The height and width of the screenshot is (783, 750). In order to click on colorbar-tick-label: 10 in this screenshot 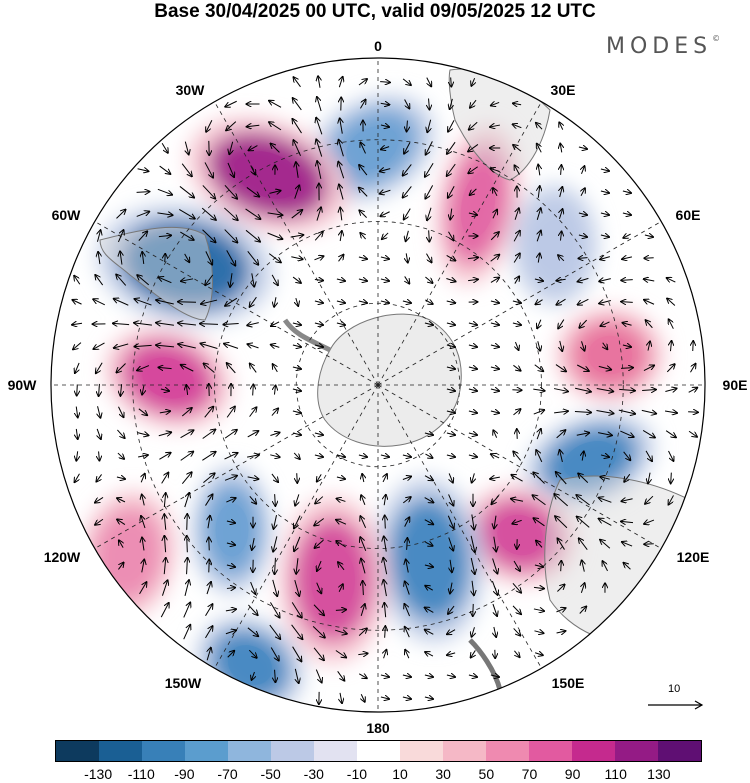, I will do `click(400, 774)`.